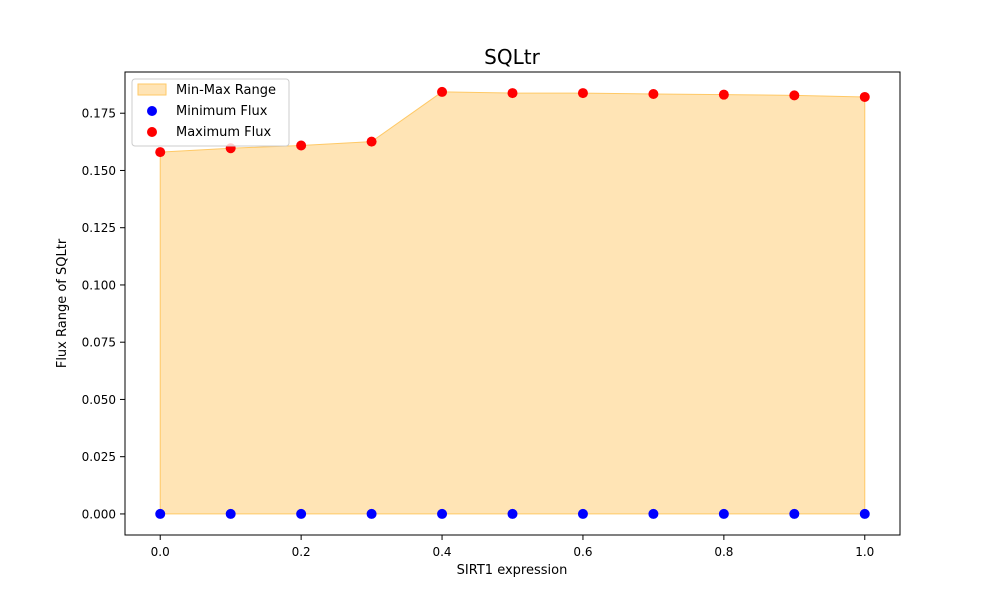 The height and width of the screenshot is (600, 1000). I want to click on legend-label-minimum-flux: Minimum Flux, so click(222, 111).